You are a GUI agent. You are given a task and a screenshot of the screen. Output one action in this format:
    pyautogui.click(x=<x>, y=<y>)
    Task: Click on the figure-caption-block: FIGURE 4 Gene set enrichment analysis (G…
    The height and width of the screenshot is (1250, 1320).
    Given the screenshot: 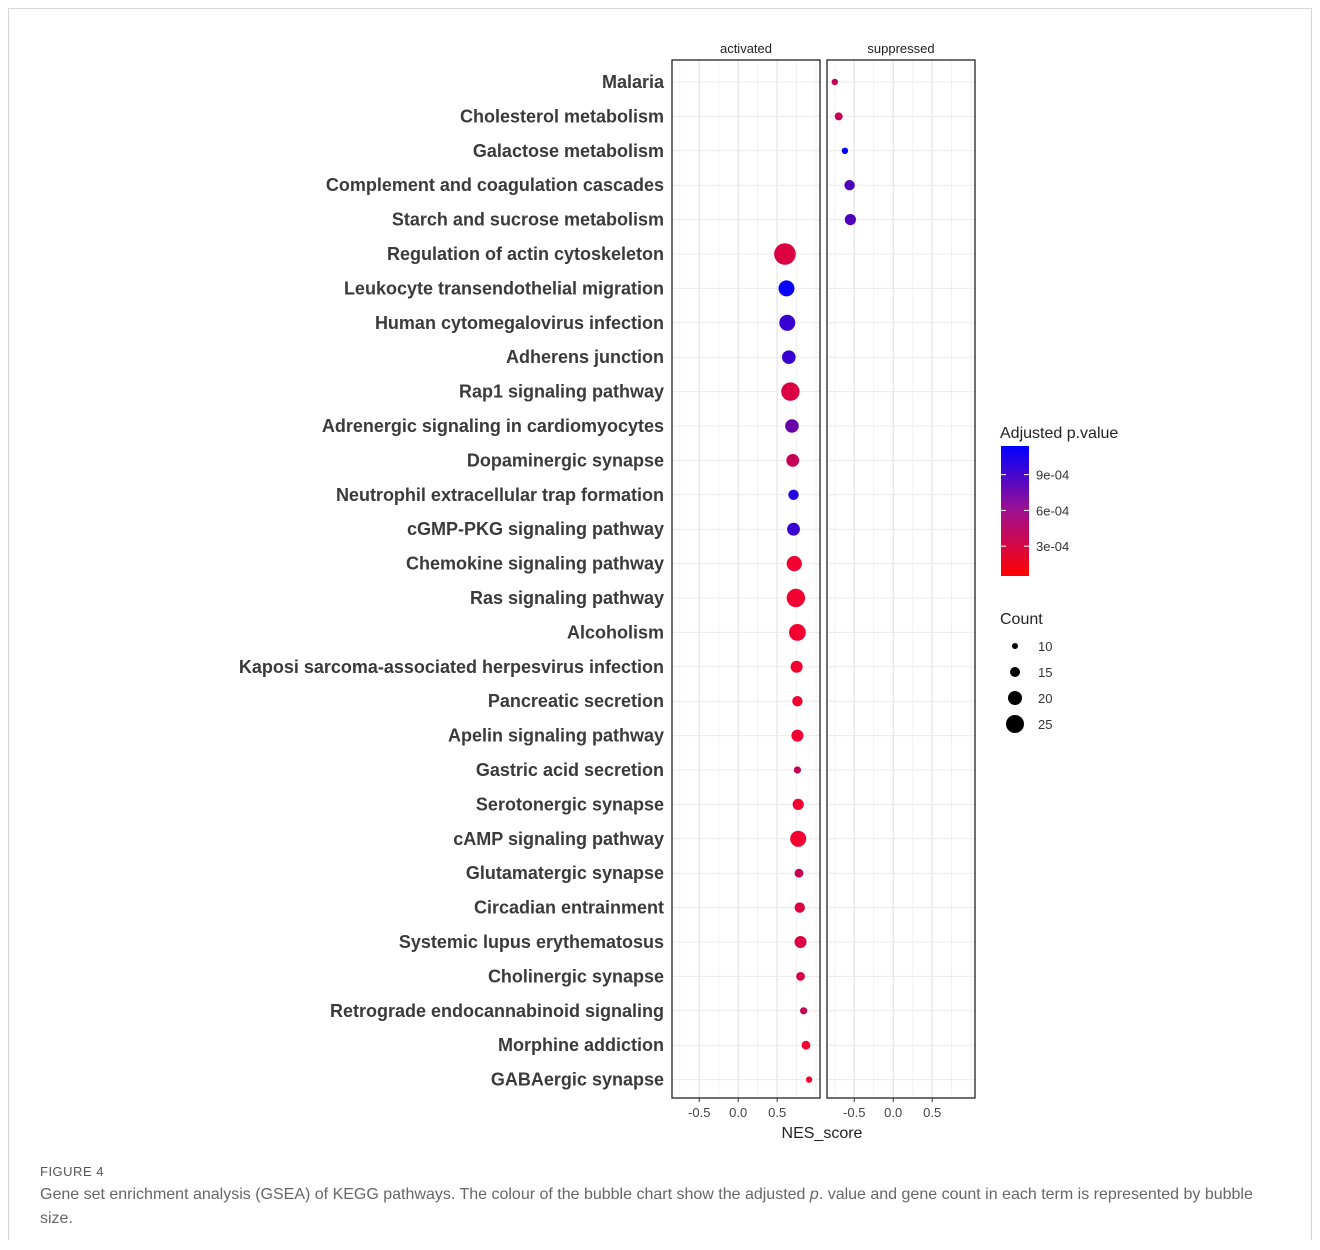 What is the action you would take?
    pyautogui.click(x=660, y=1197)
    